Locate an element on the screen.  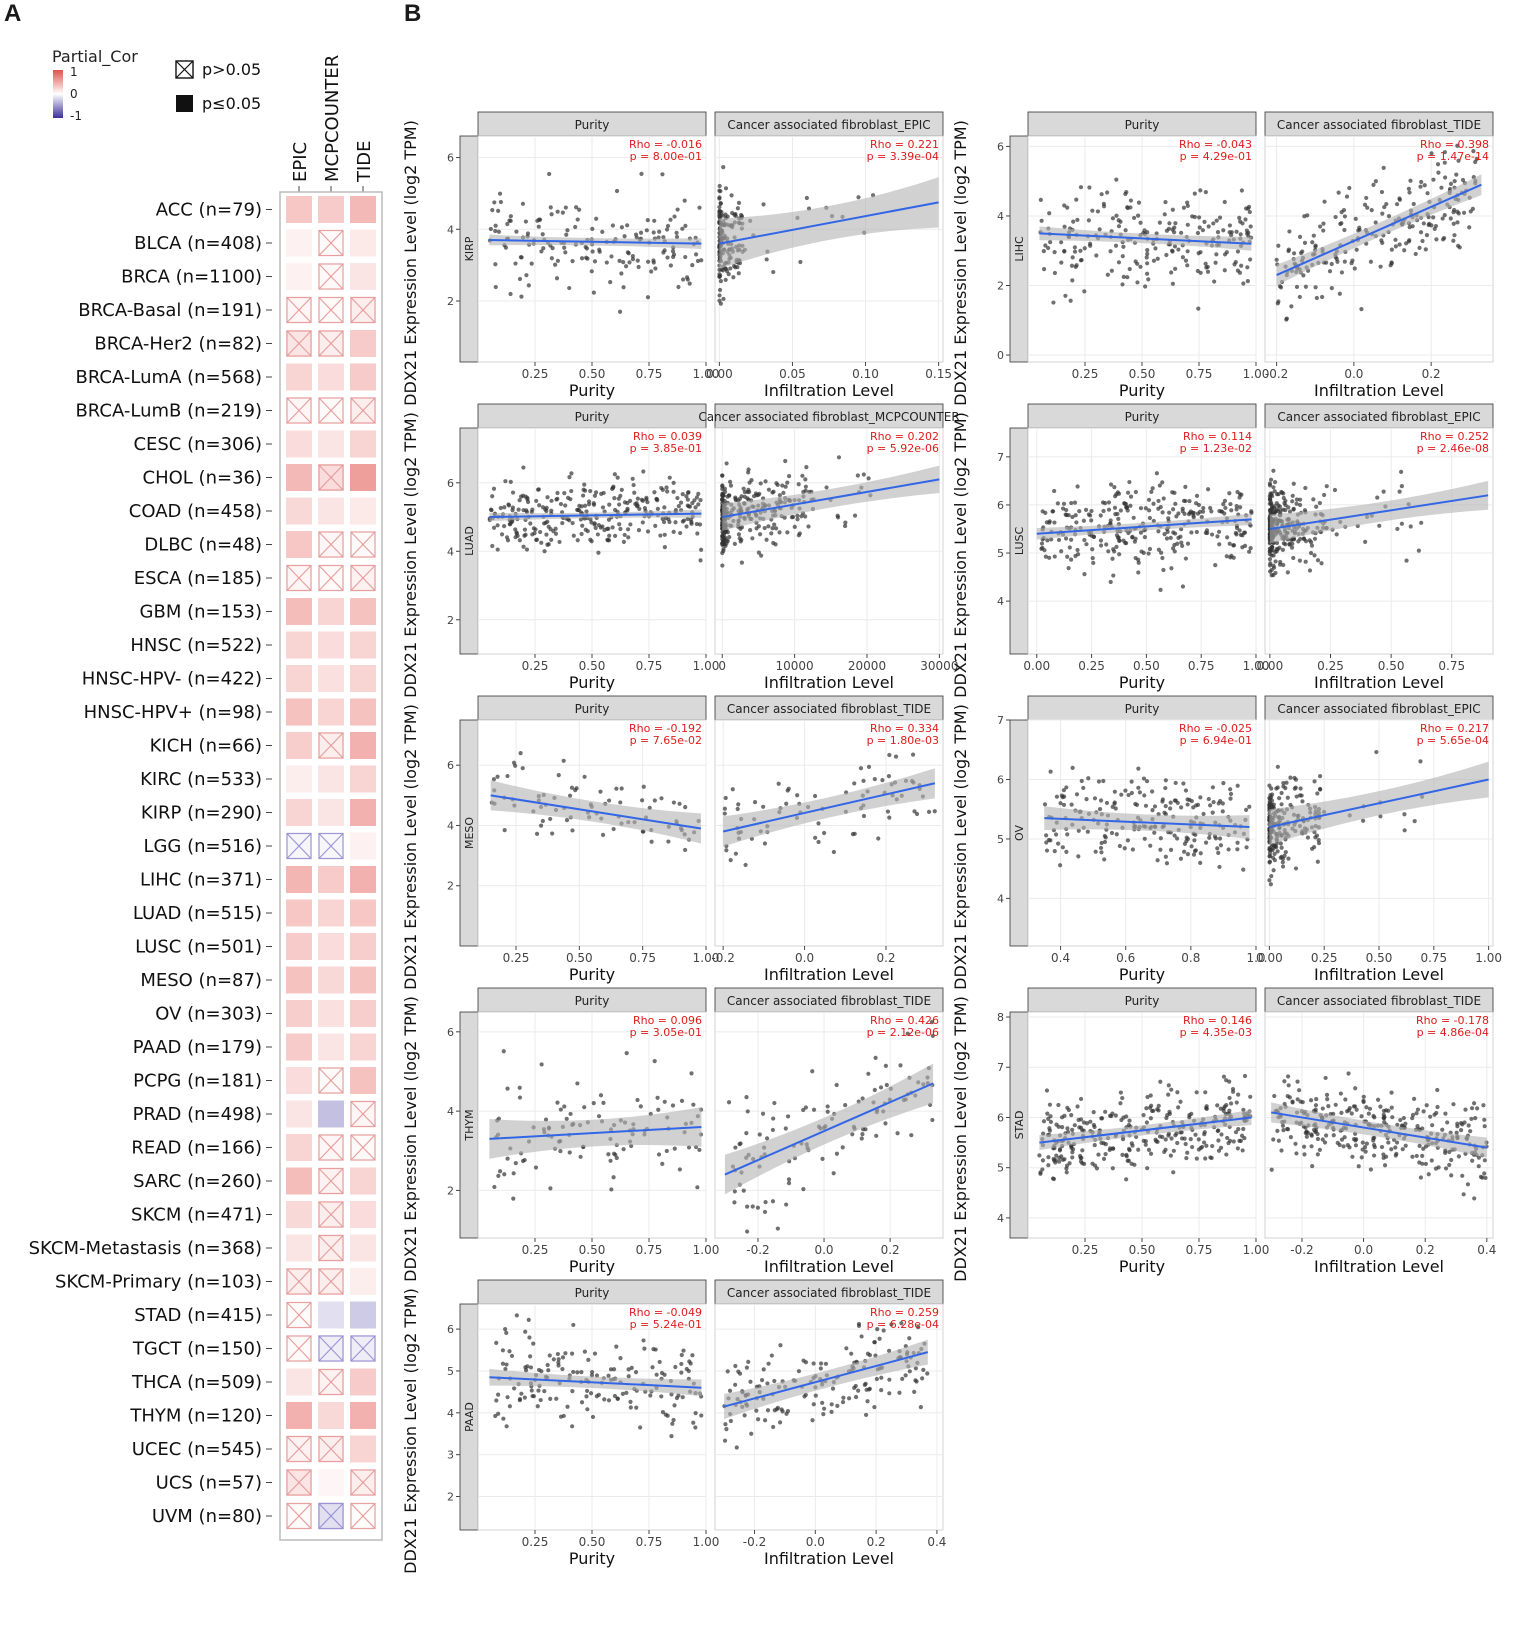
facet-strip-label: Purity is located at coordinates (1142, 709).